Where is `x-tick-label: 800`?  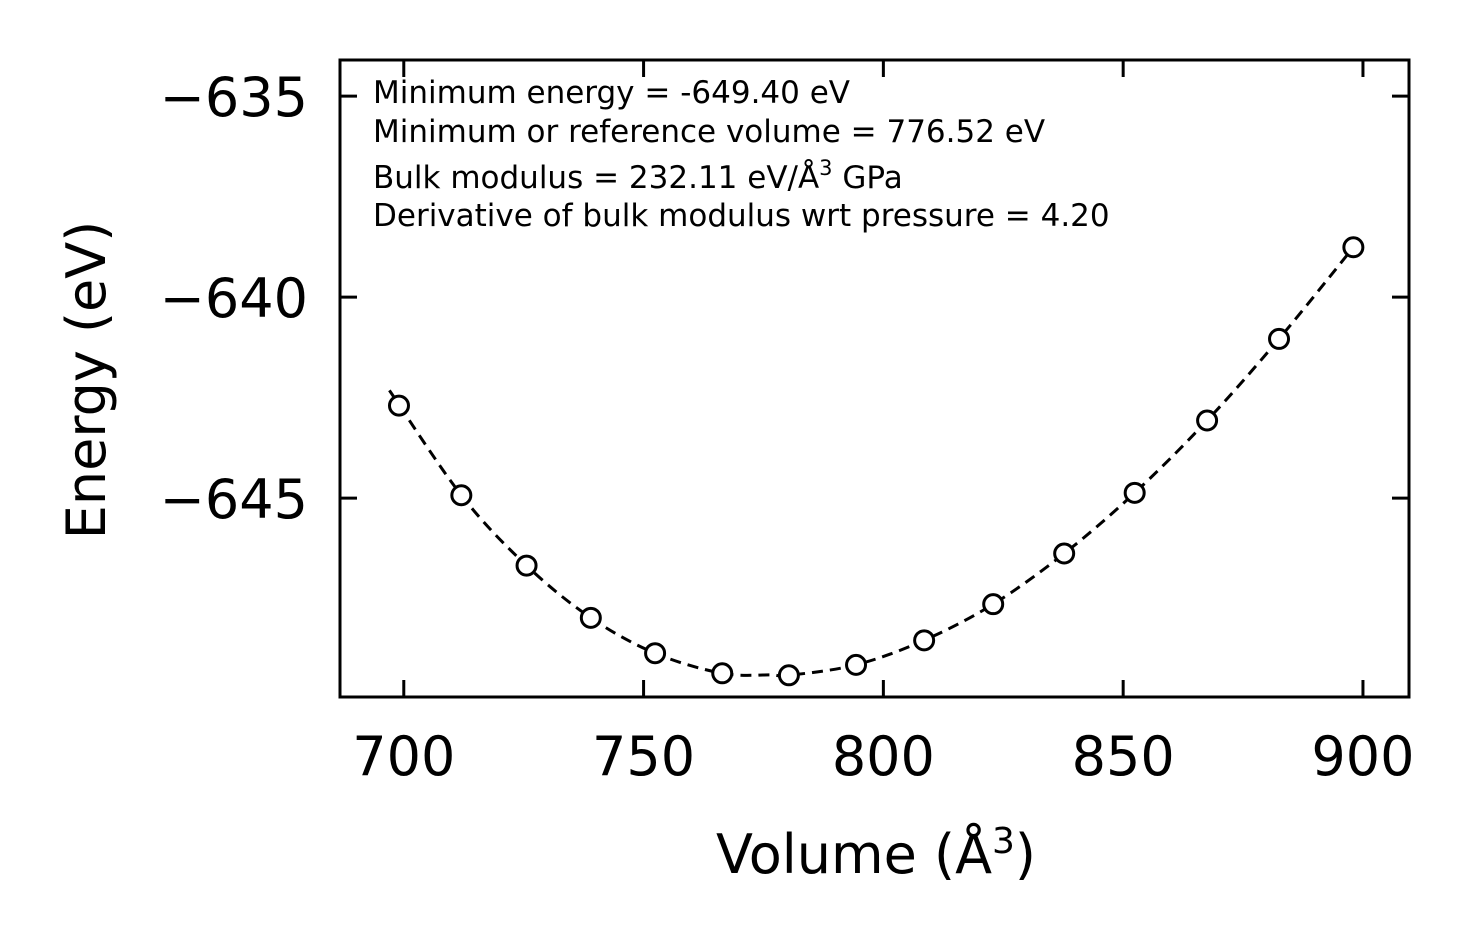
x-tick-label: 800 is located at coordinates (883, 756).